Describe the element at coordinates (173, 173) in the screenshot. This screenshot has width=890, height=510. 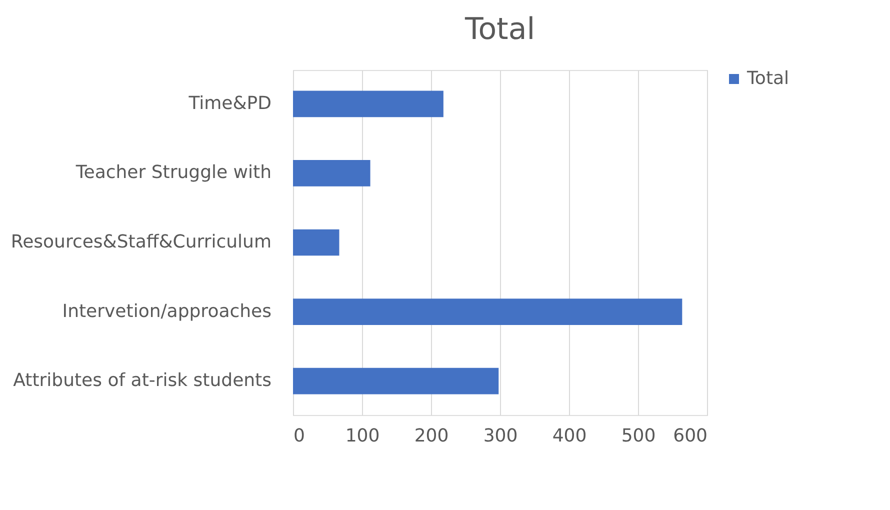
I see `y-tick-label: Teacher Struggle with` at that location.